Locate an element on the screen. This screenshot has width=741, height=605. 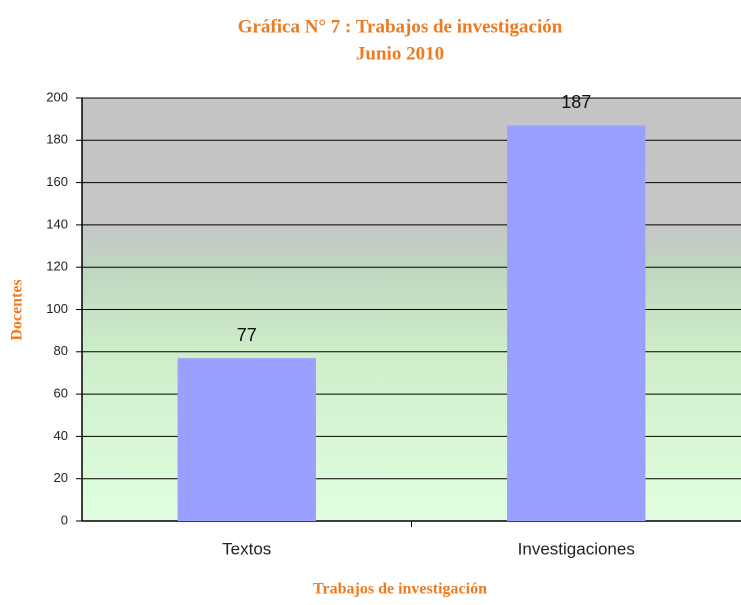
y-tick-label: 200 is located at coordinates (57, 96).